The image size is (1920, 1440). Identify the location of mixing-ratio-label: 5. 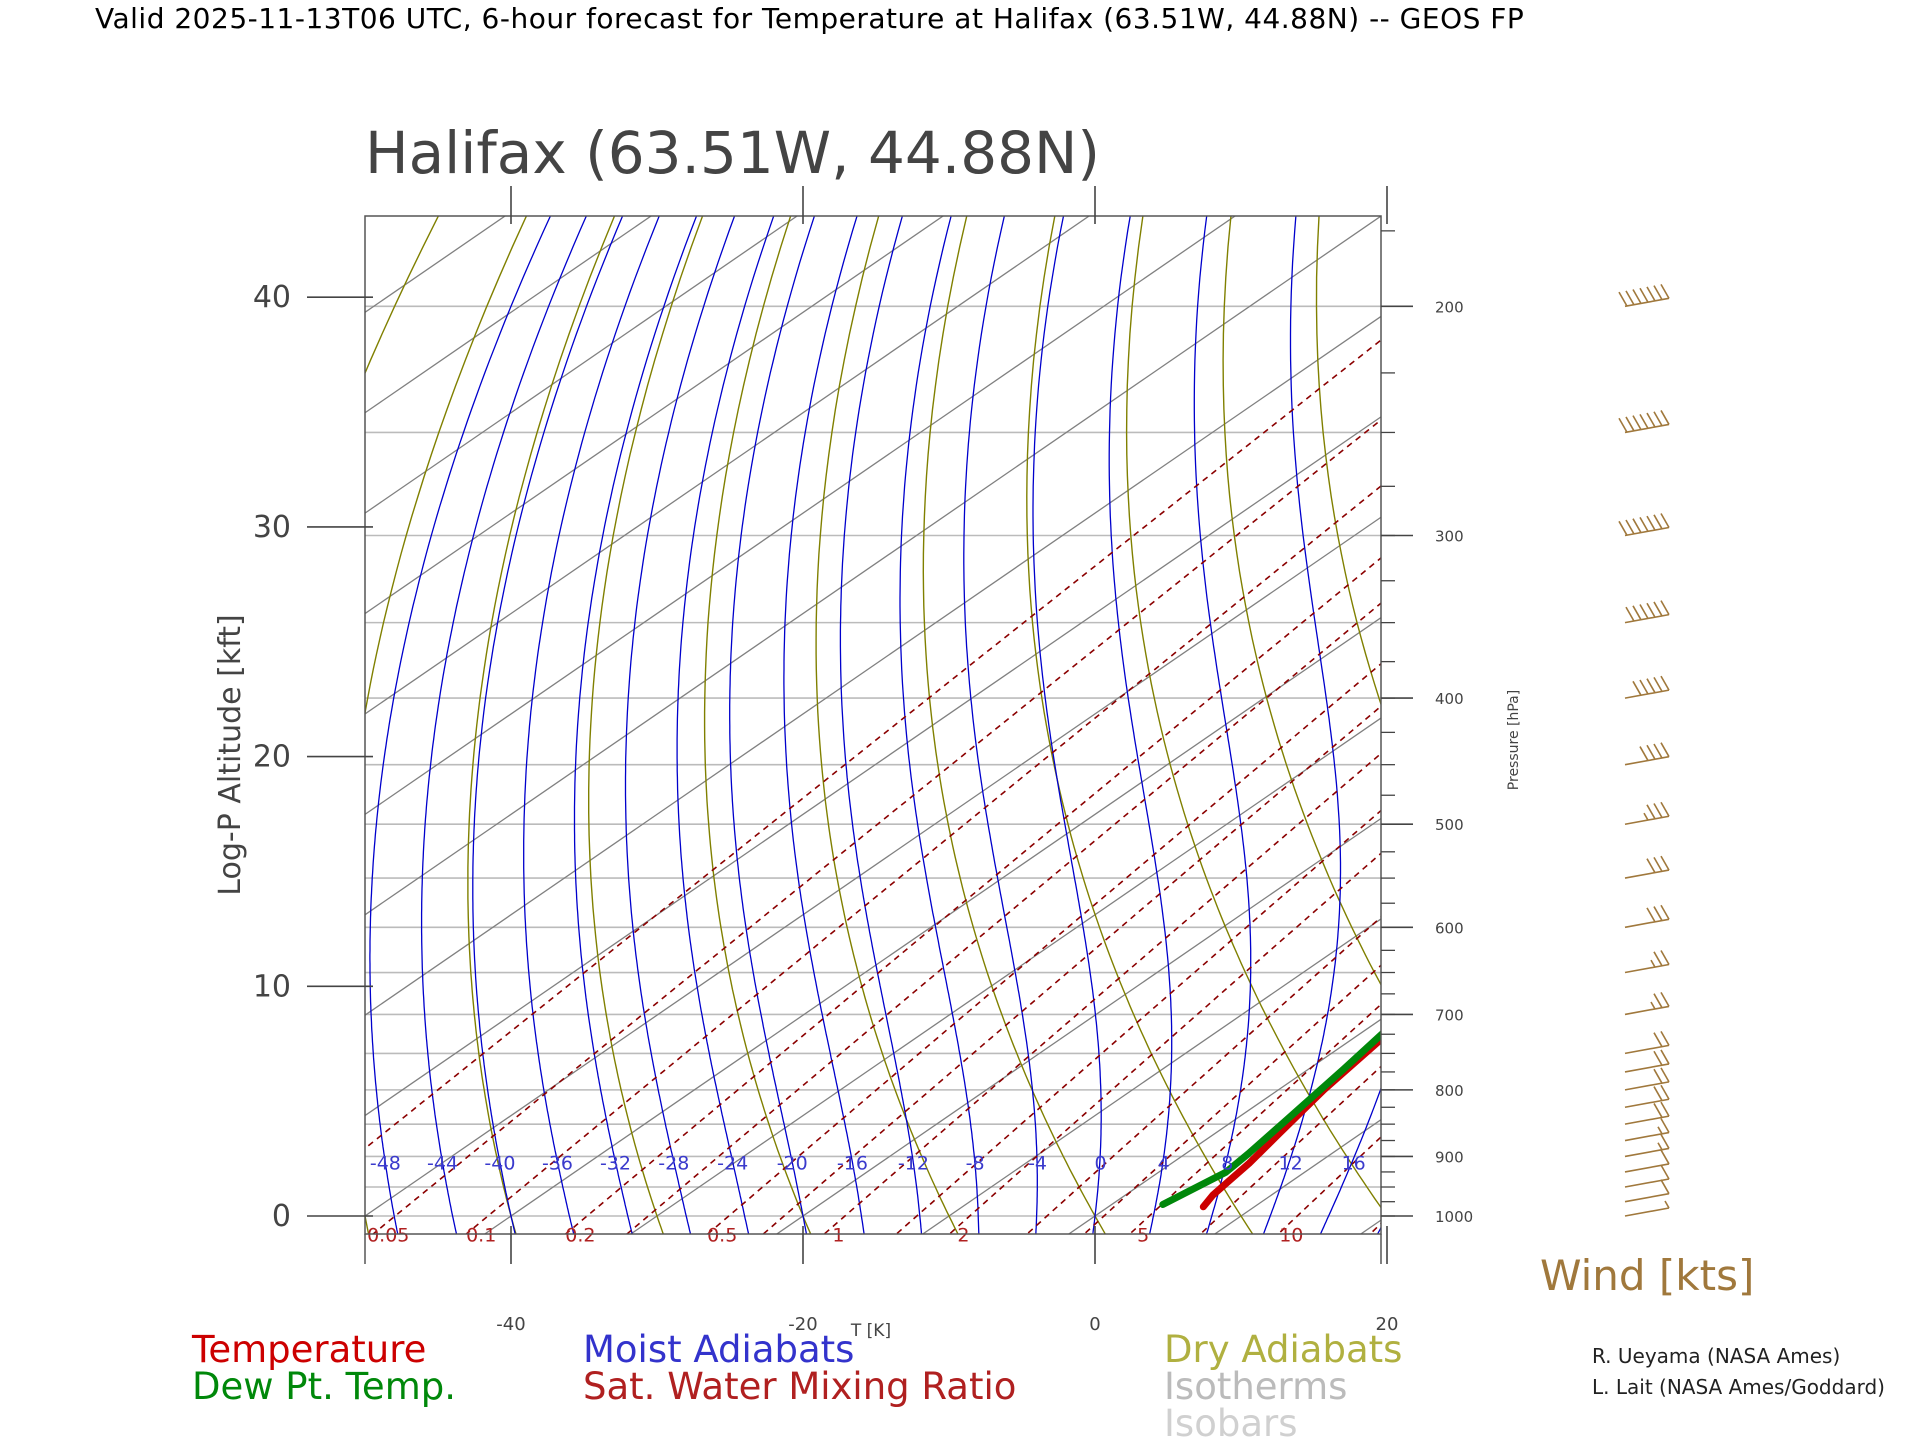
(1143, 1236).